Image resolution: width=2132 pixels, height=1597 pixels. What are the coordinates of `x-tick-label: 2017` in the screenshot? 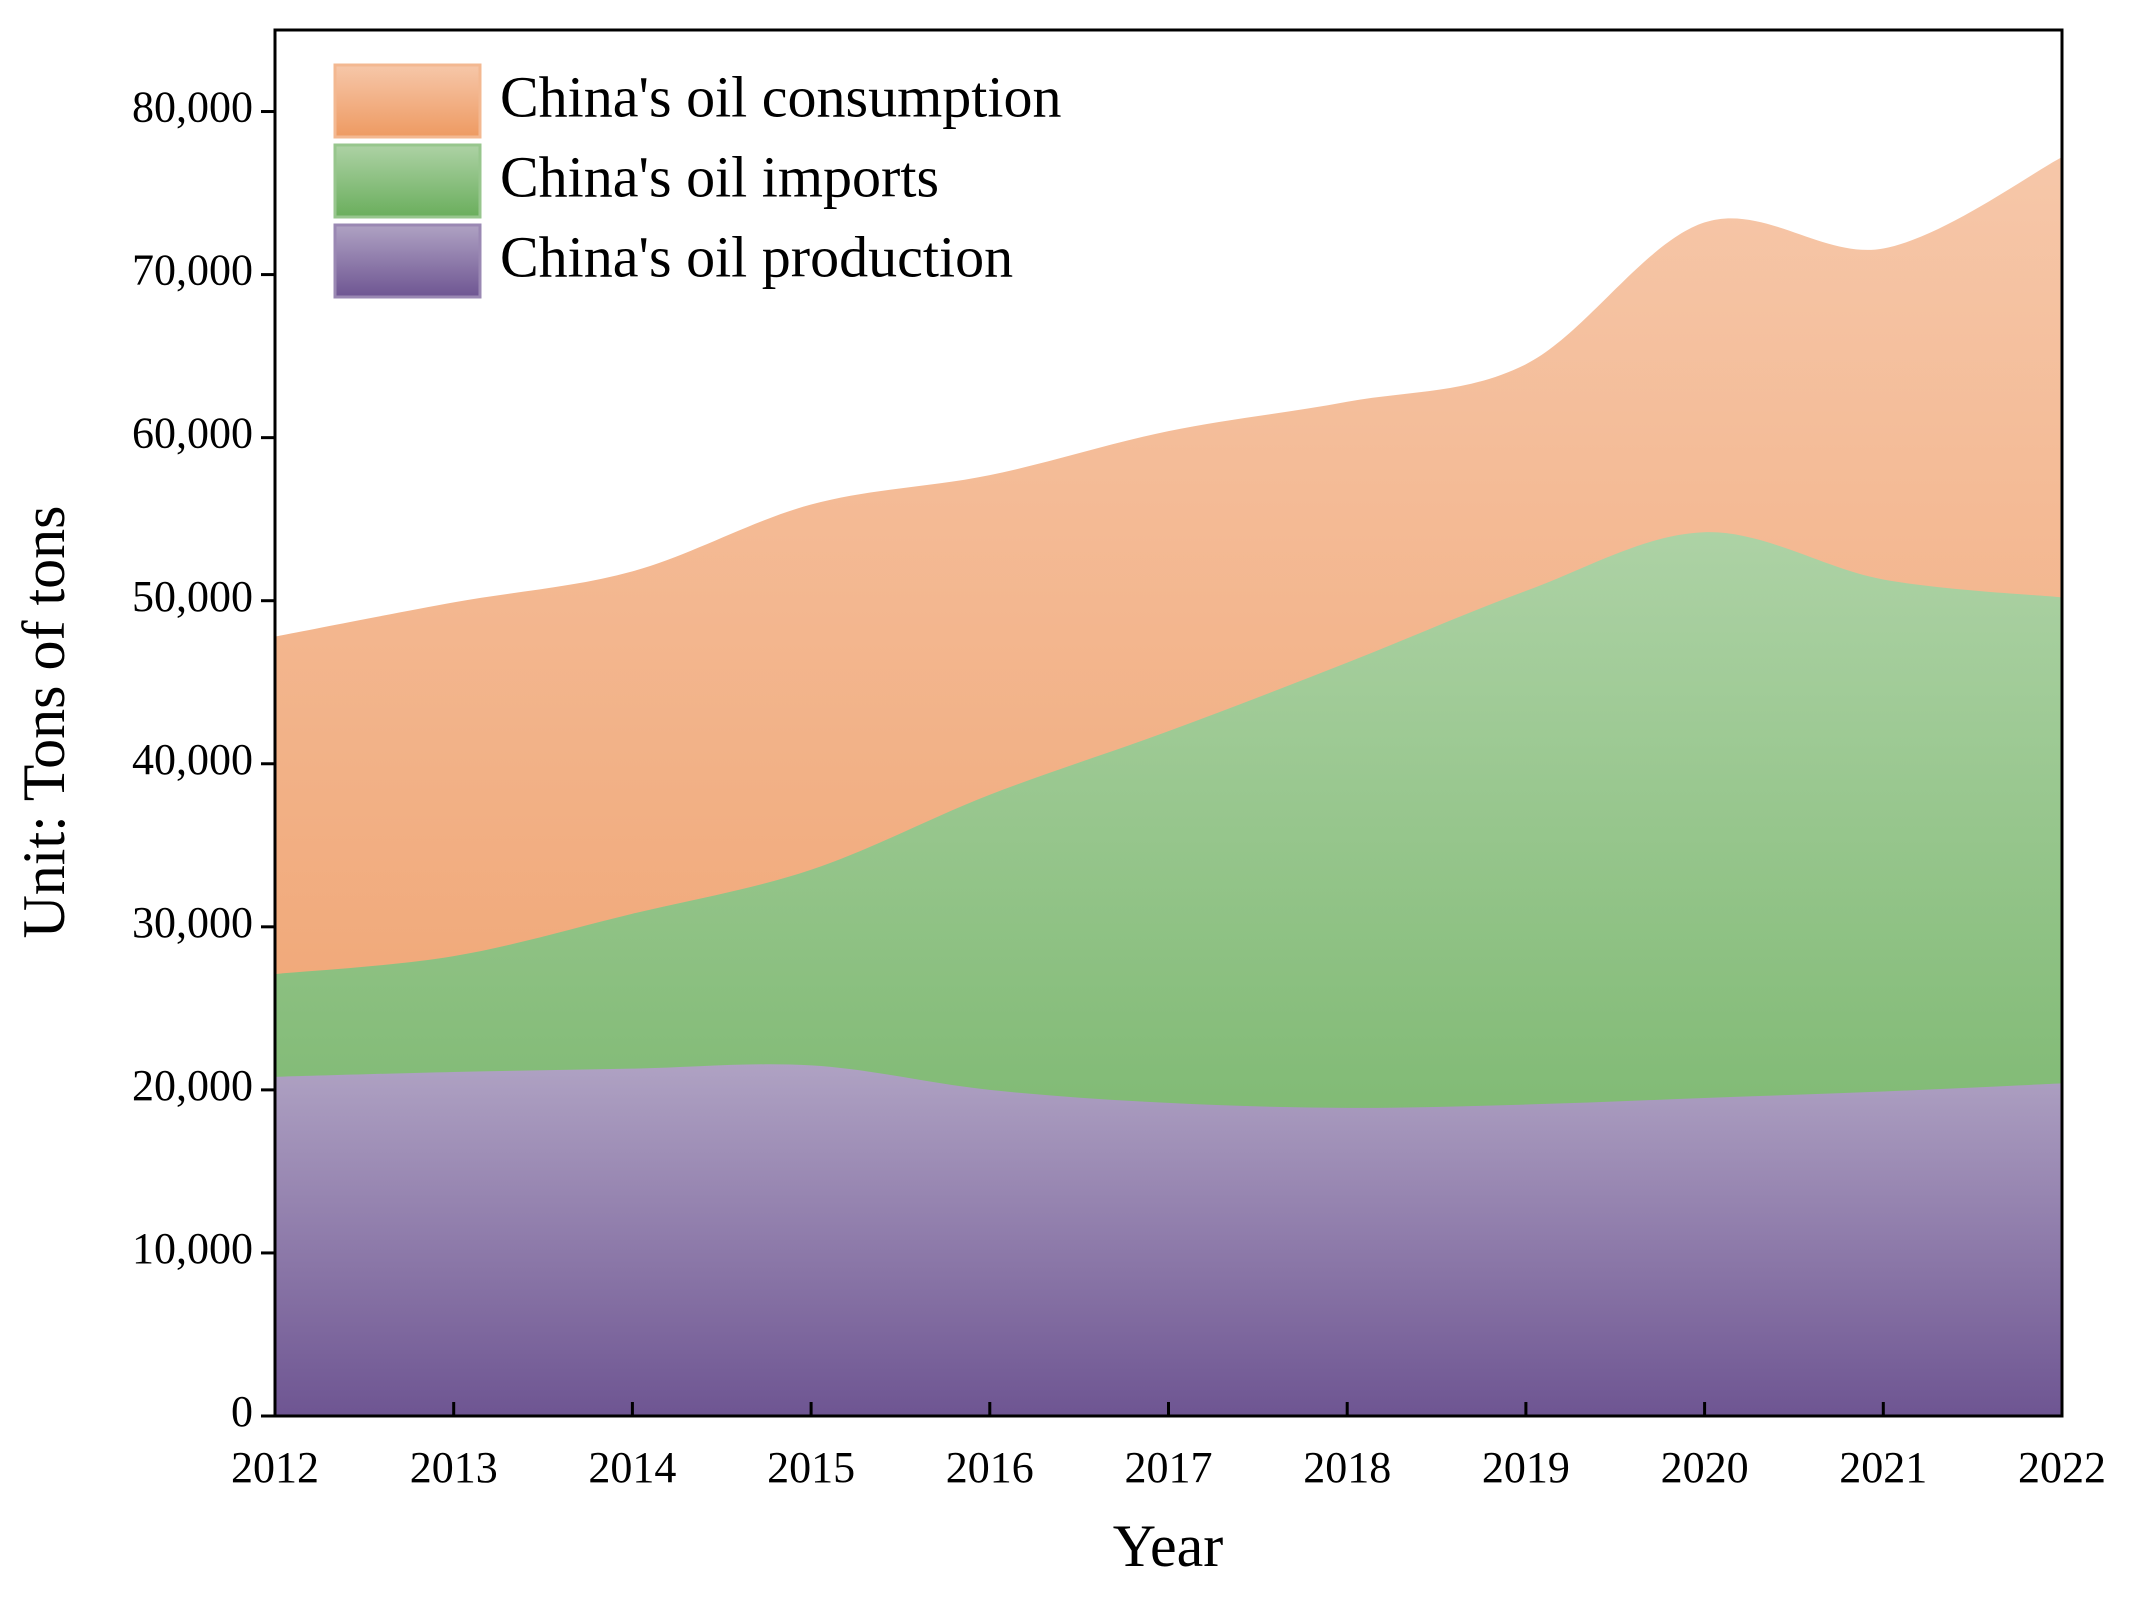 It's located at (1169, 1467).